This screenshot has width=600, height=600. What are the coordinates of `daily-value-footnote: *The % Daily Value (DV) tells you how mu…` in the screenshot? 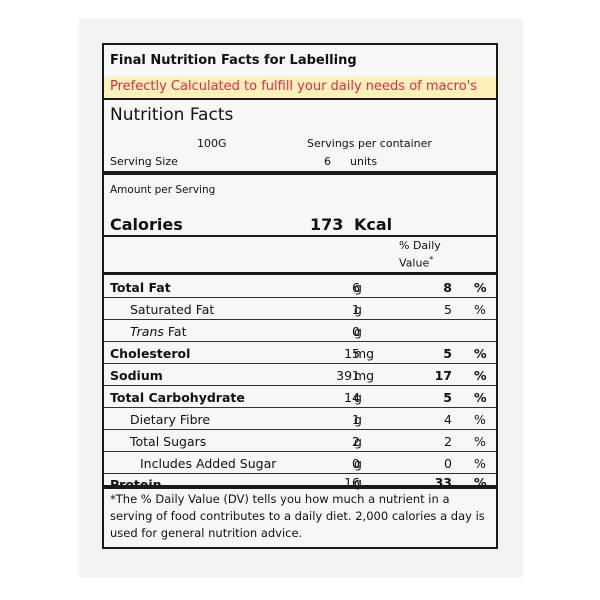 It's located at (297, 516).